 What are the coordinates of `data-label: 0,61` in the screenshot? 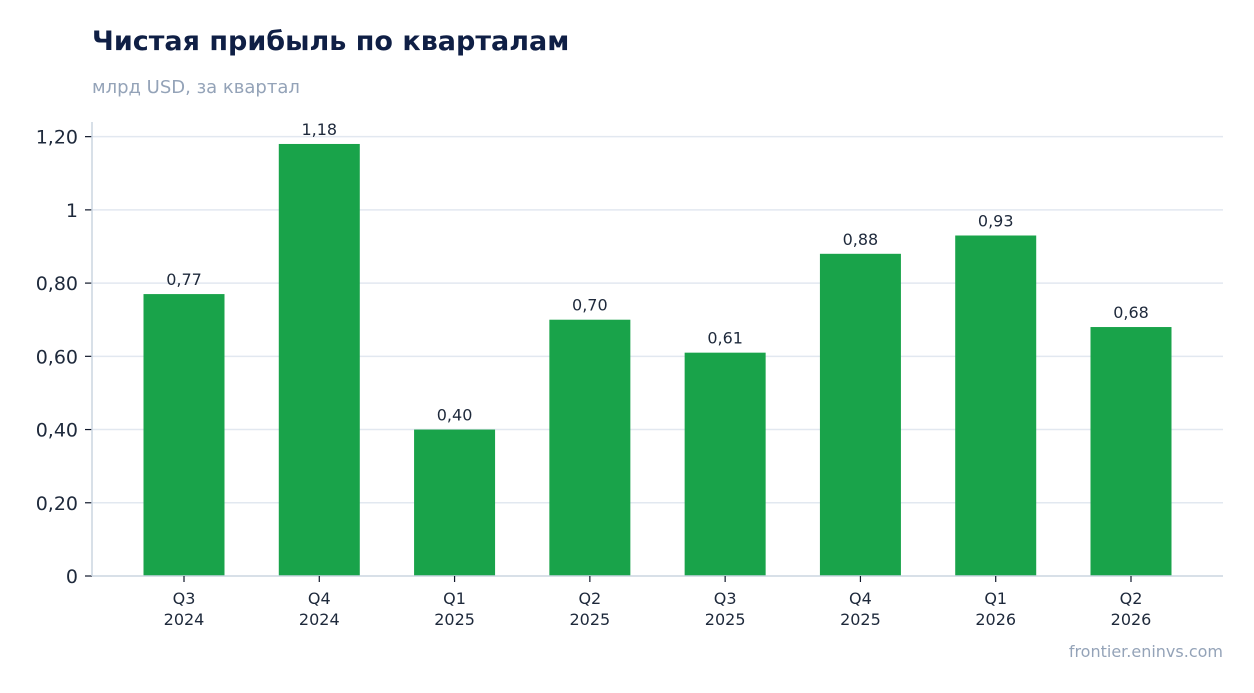 It's located at (725, 338).